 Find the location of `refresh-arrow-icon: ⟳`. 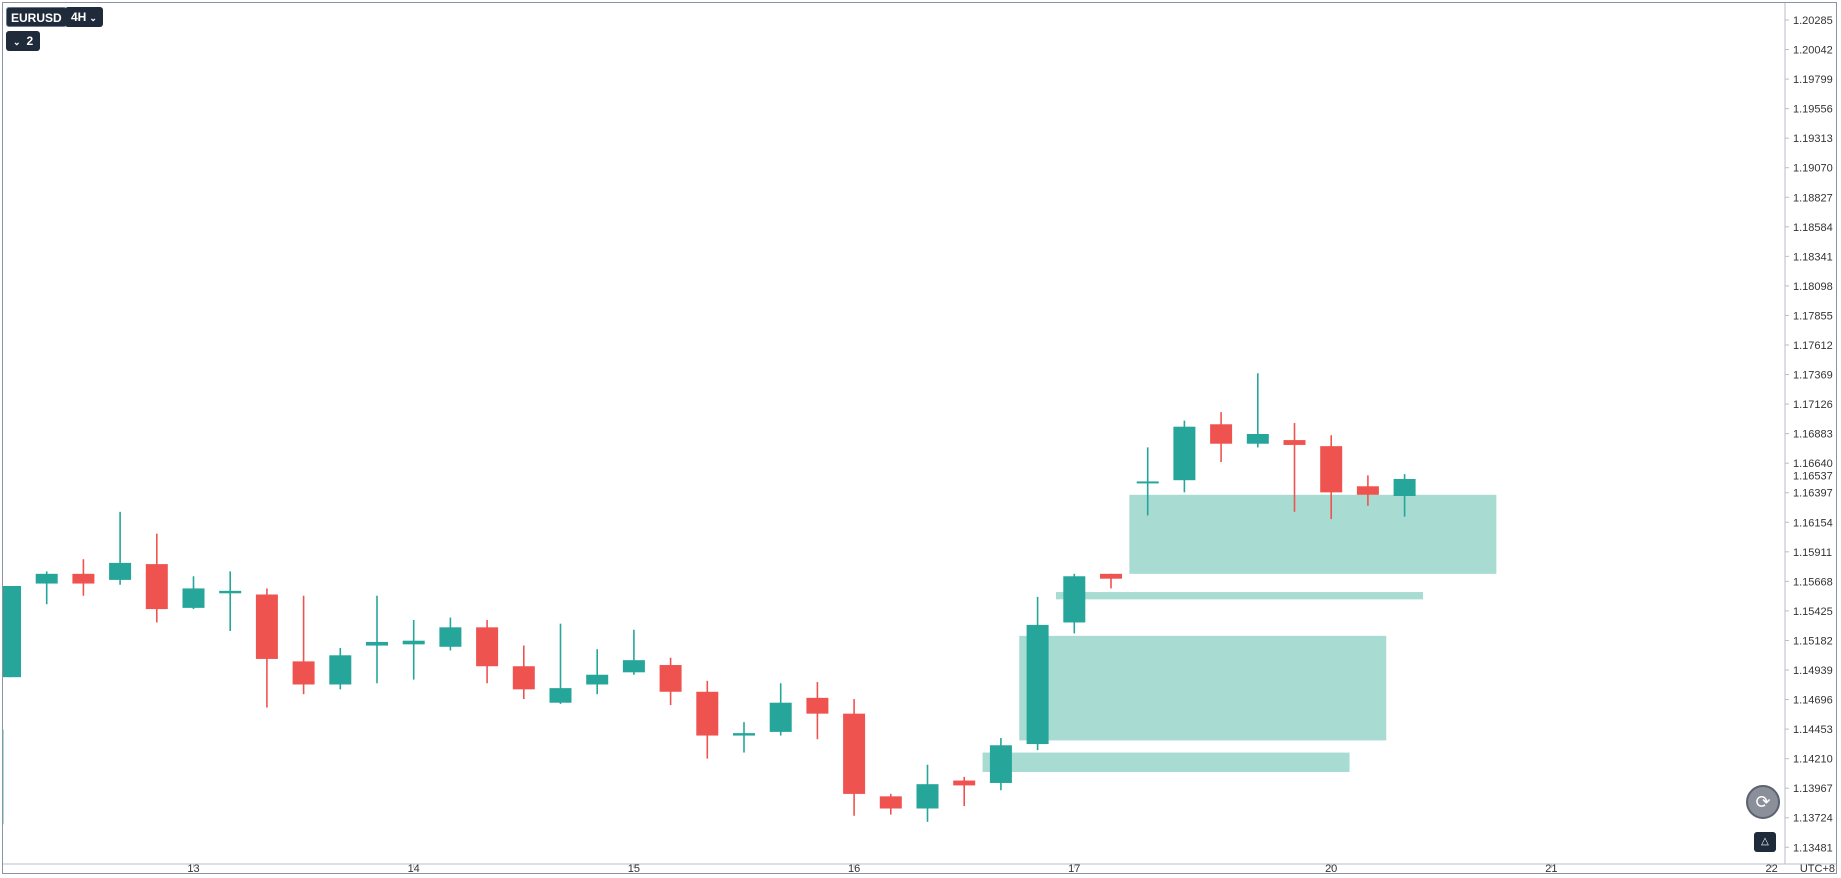

refresh-arrow-icon: ⟳ is located at coordinates (1763, 802).